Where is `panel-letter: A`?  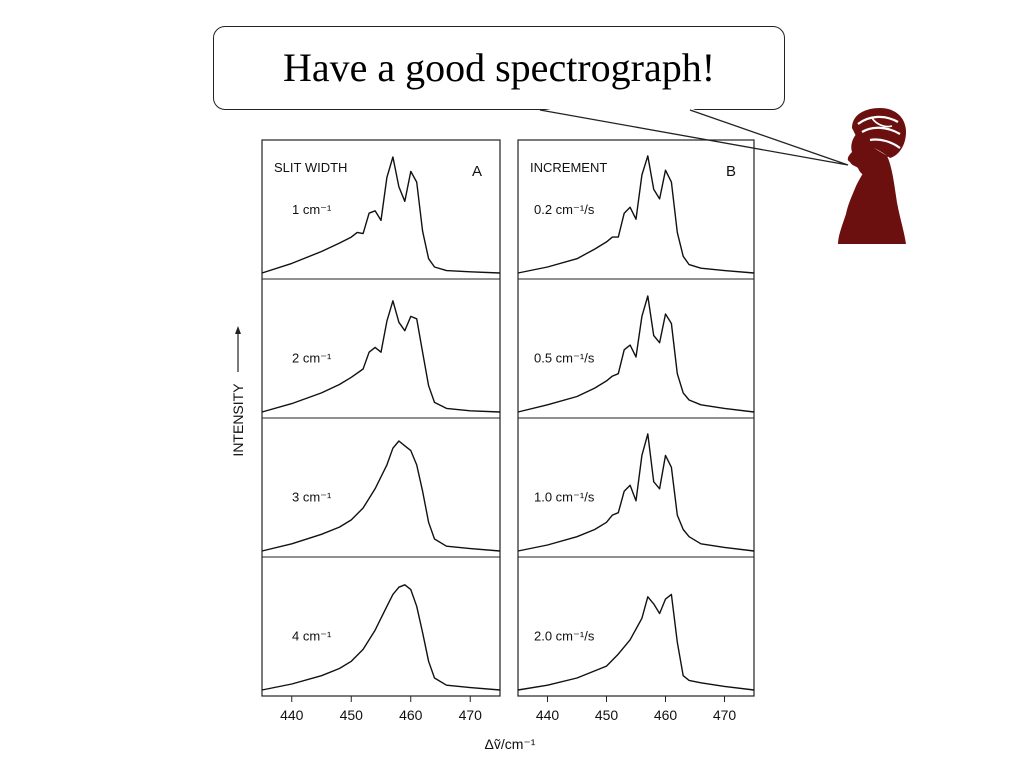 panel-letter: A is located at coordinates (477, 171).